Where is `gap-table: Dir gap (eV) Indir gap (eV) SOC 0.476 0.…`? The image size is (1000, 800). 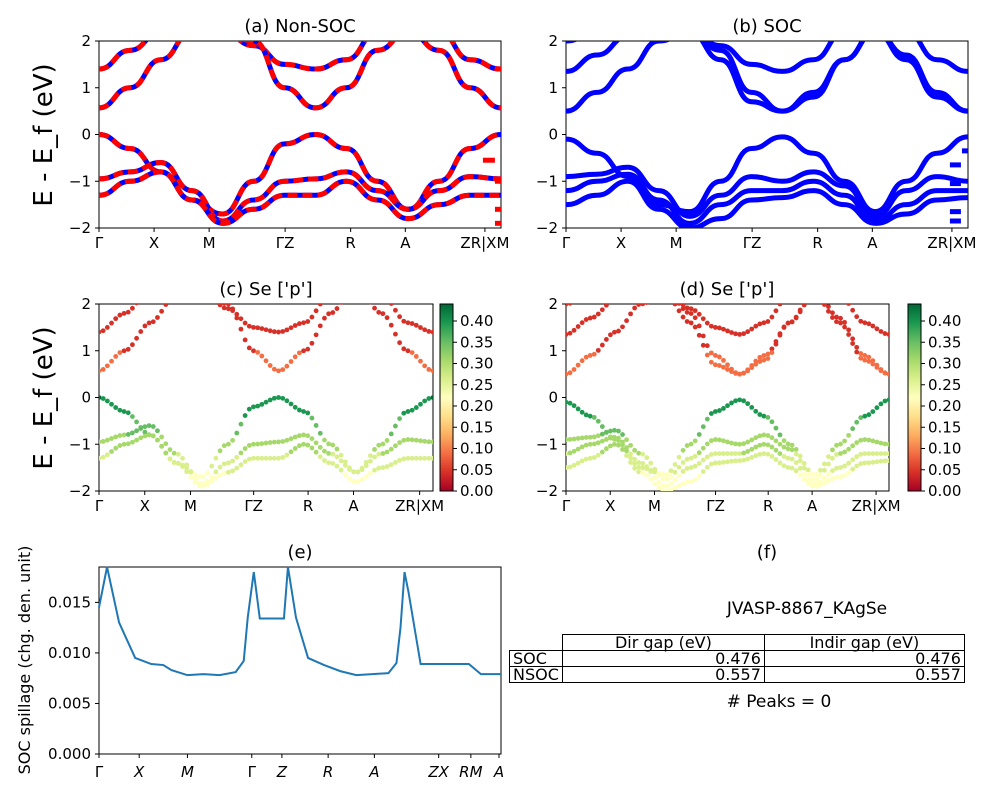
gap-table: Dir gap (eV) Indir gap (eV) SOC 0.476 0.… is located at coordinates (737, 658).